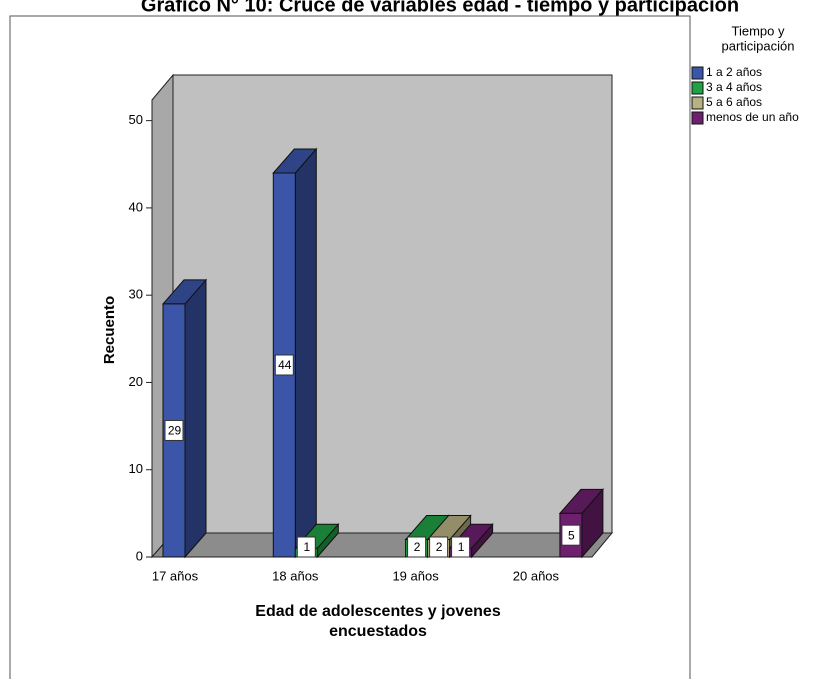 Image resolution: width=832 pixels, height=679 pixels. I want to click on legend-label: 5 a 6 años, so click(734, 102).